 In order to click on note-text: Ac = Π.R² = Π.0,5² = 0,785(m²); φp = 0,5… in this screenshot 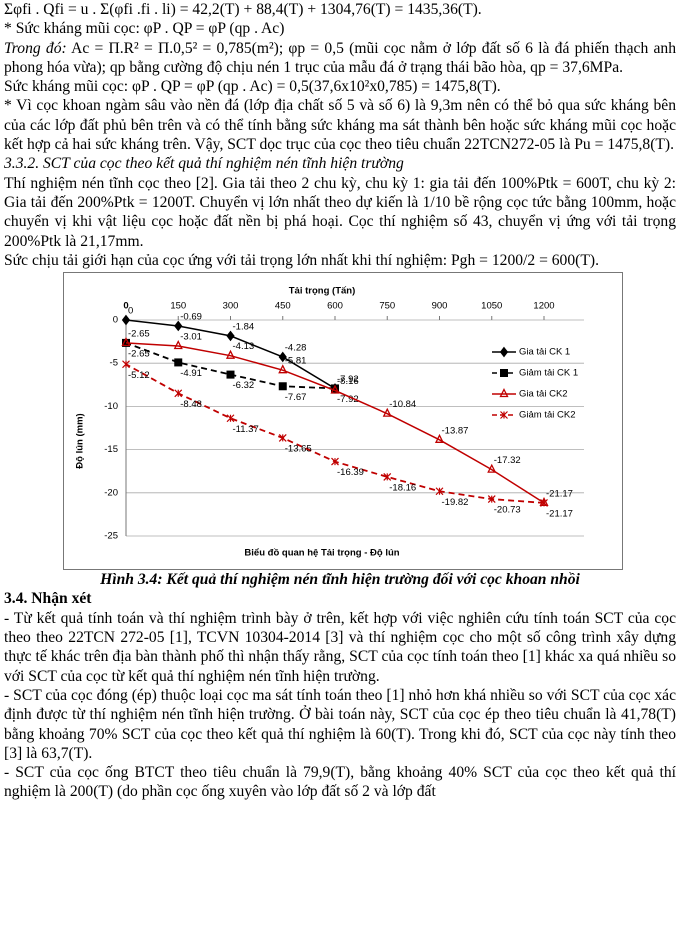, I will do `click(340, 57)`.